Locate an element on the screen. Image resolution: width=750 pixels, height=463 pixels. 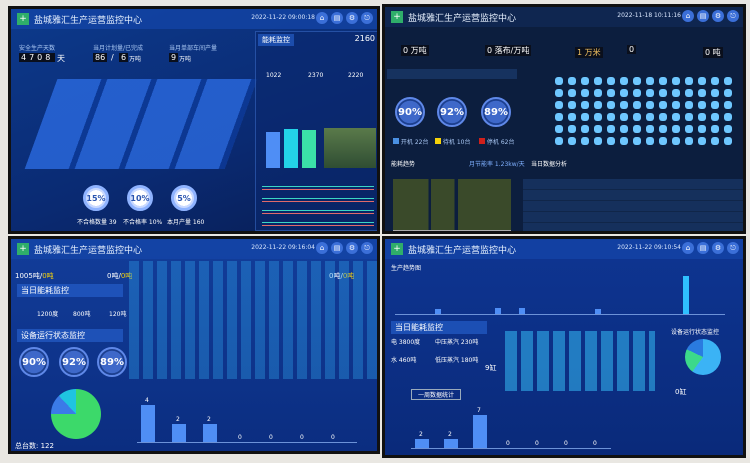
factory-3d-map is located at coordinates (141, 124).